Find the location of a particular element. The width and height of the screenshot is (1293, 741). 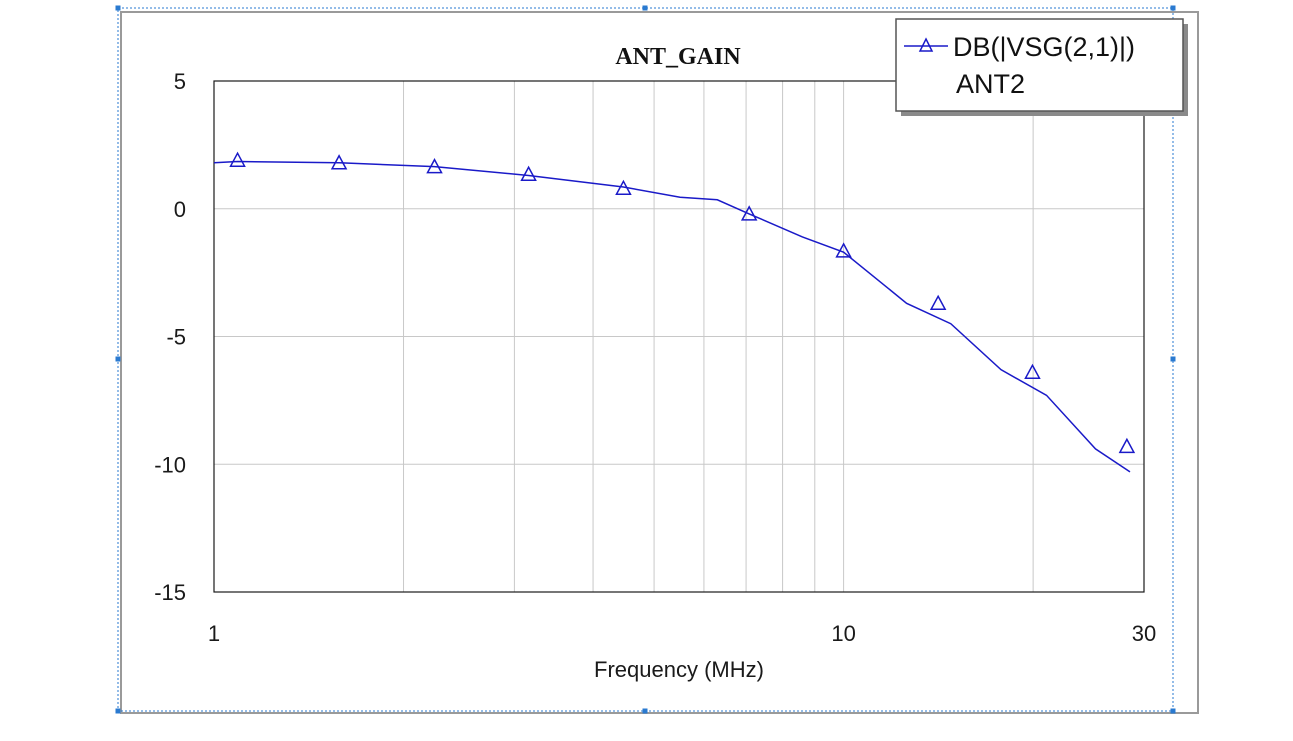

y-tick-label: 5 is located at coordinates (180, 81).